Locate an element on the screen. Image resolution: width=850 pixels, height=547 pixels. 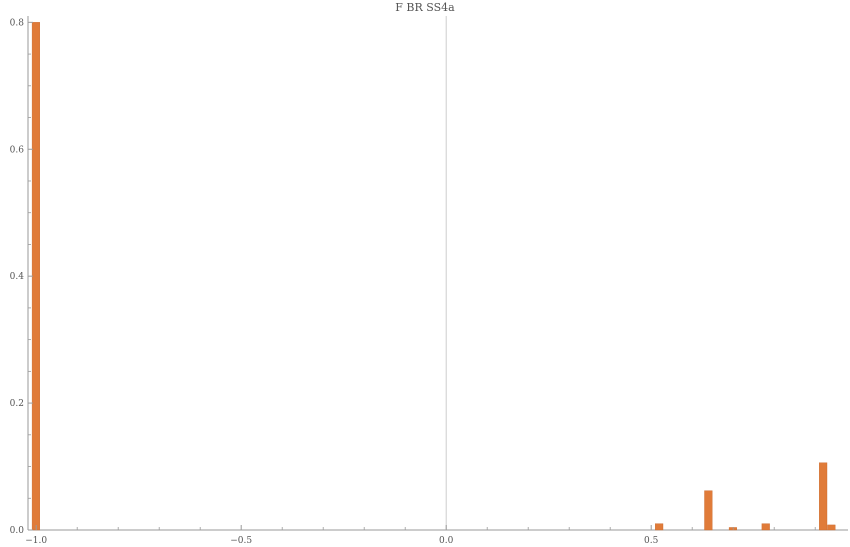
y-tick-label: 0.2 is located at coordinates (17, 404).